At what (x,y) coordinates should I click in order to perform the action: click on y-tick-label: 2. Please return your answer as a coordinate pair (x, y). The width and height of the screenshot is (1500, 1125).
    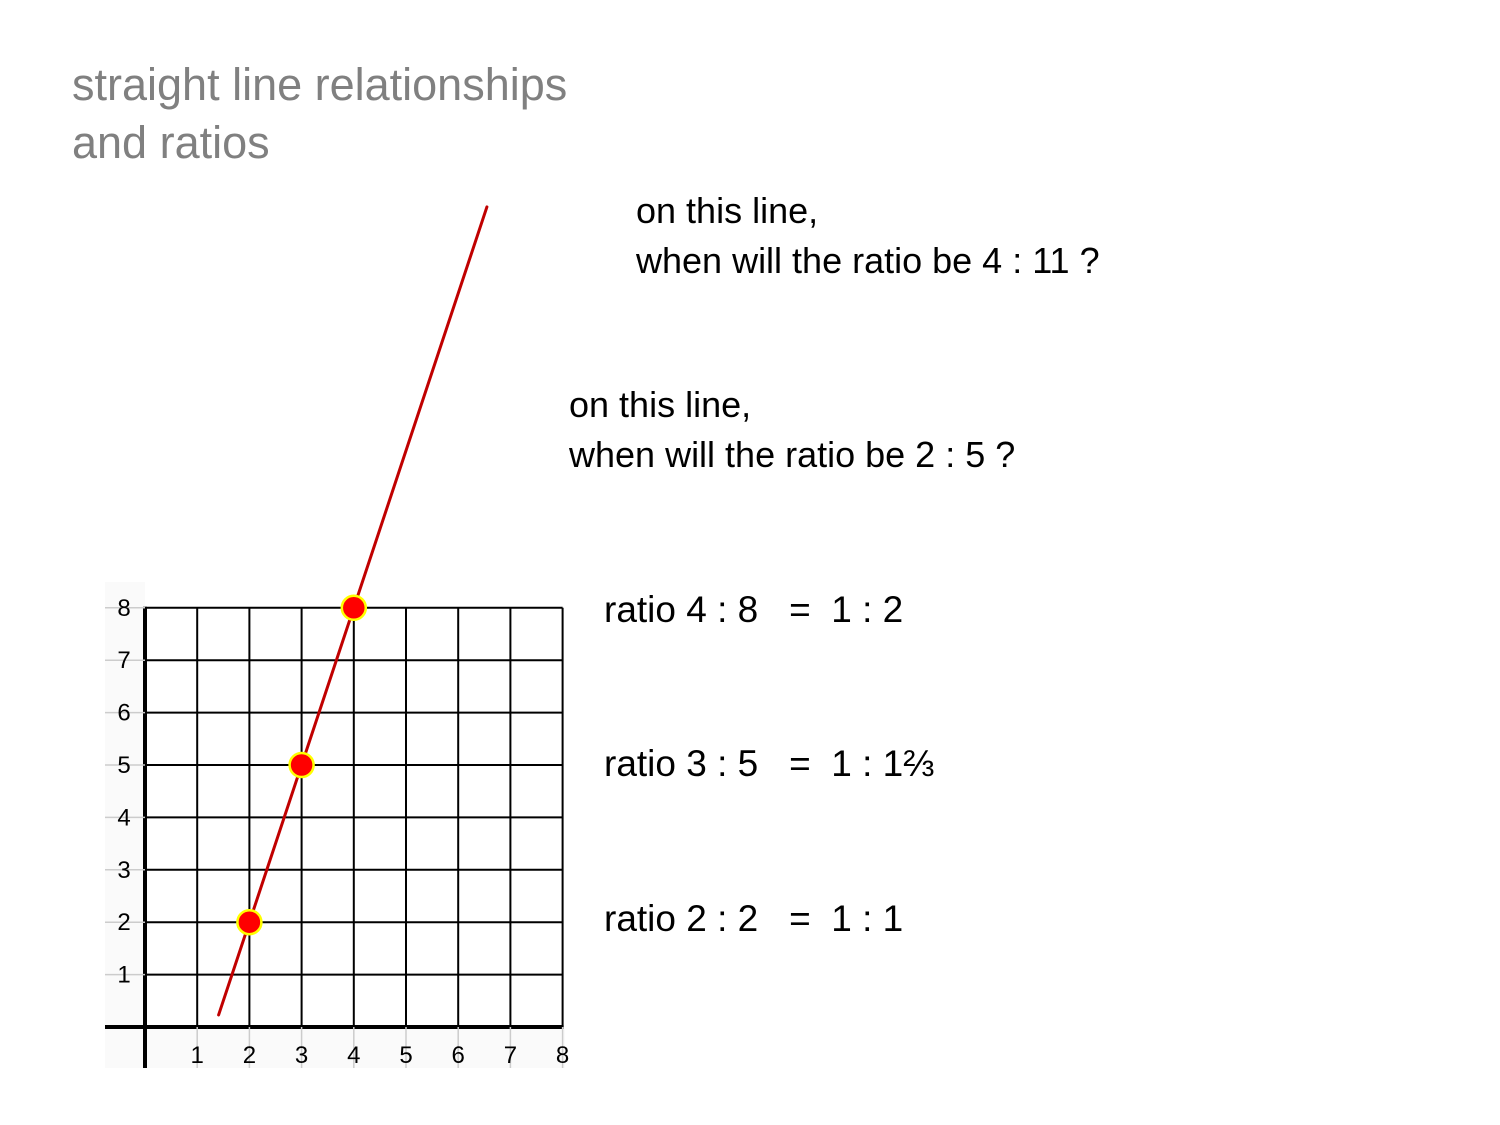
    Looking at the image, I should click on (123, 922).